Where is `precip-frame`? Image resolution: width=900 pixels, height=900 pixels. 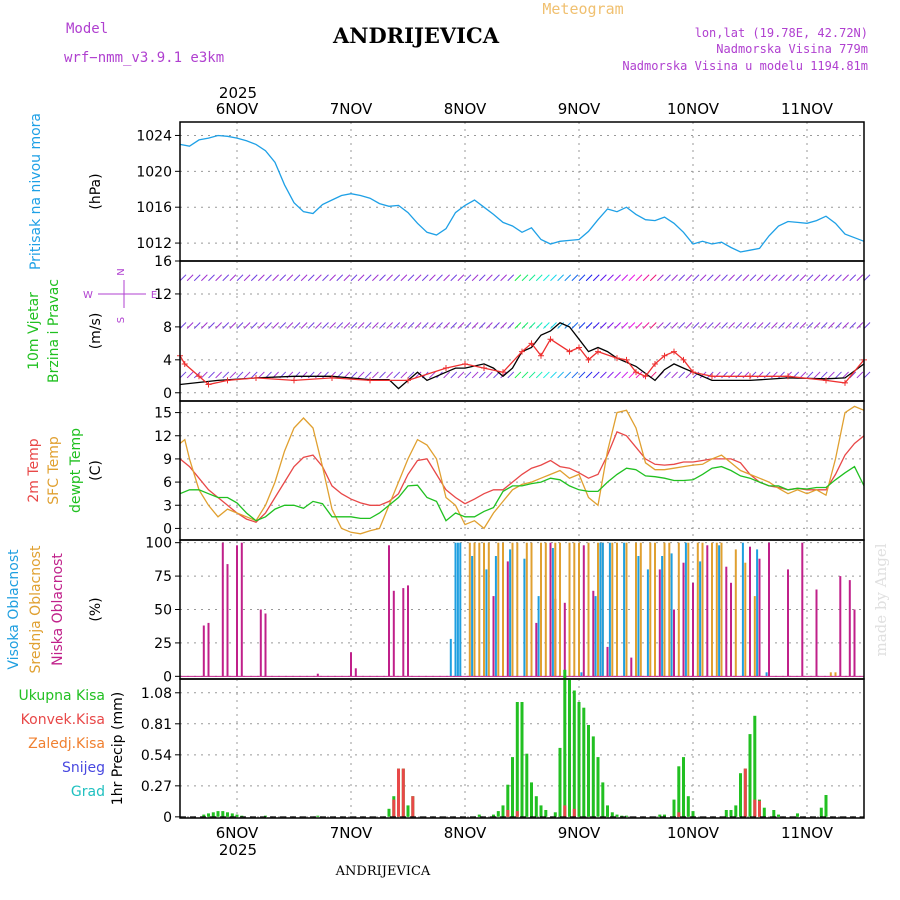
precip-frame is located at coordinates (522, 748).